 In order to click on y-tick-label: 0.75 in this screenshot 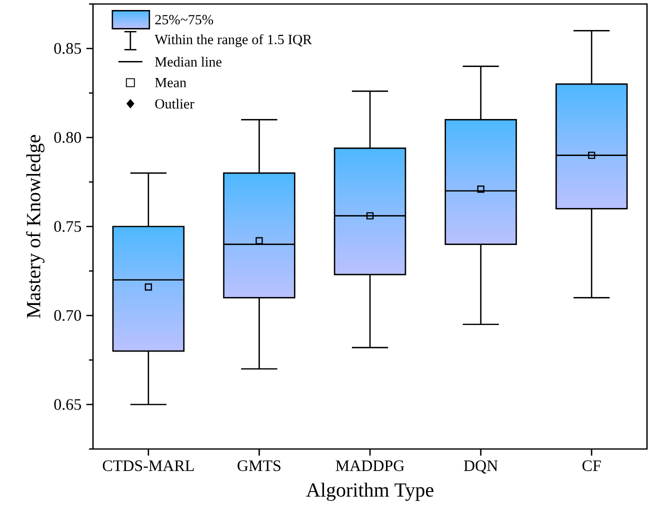, I will do `click(68, 226)`.